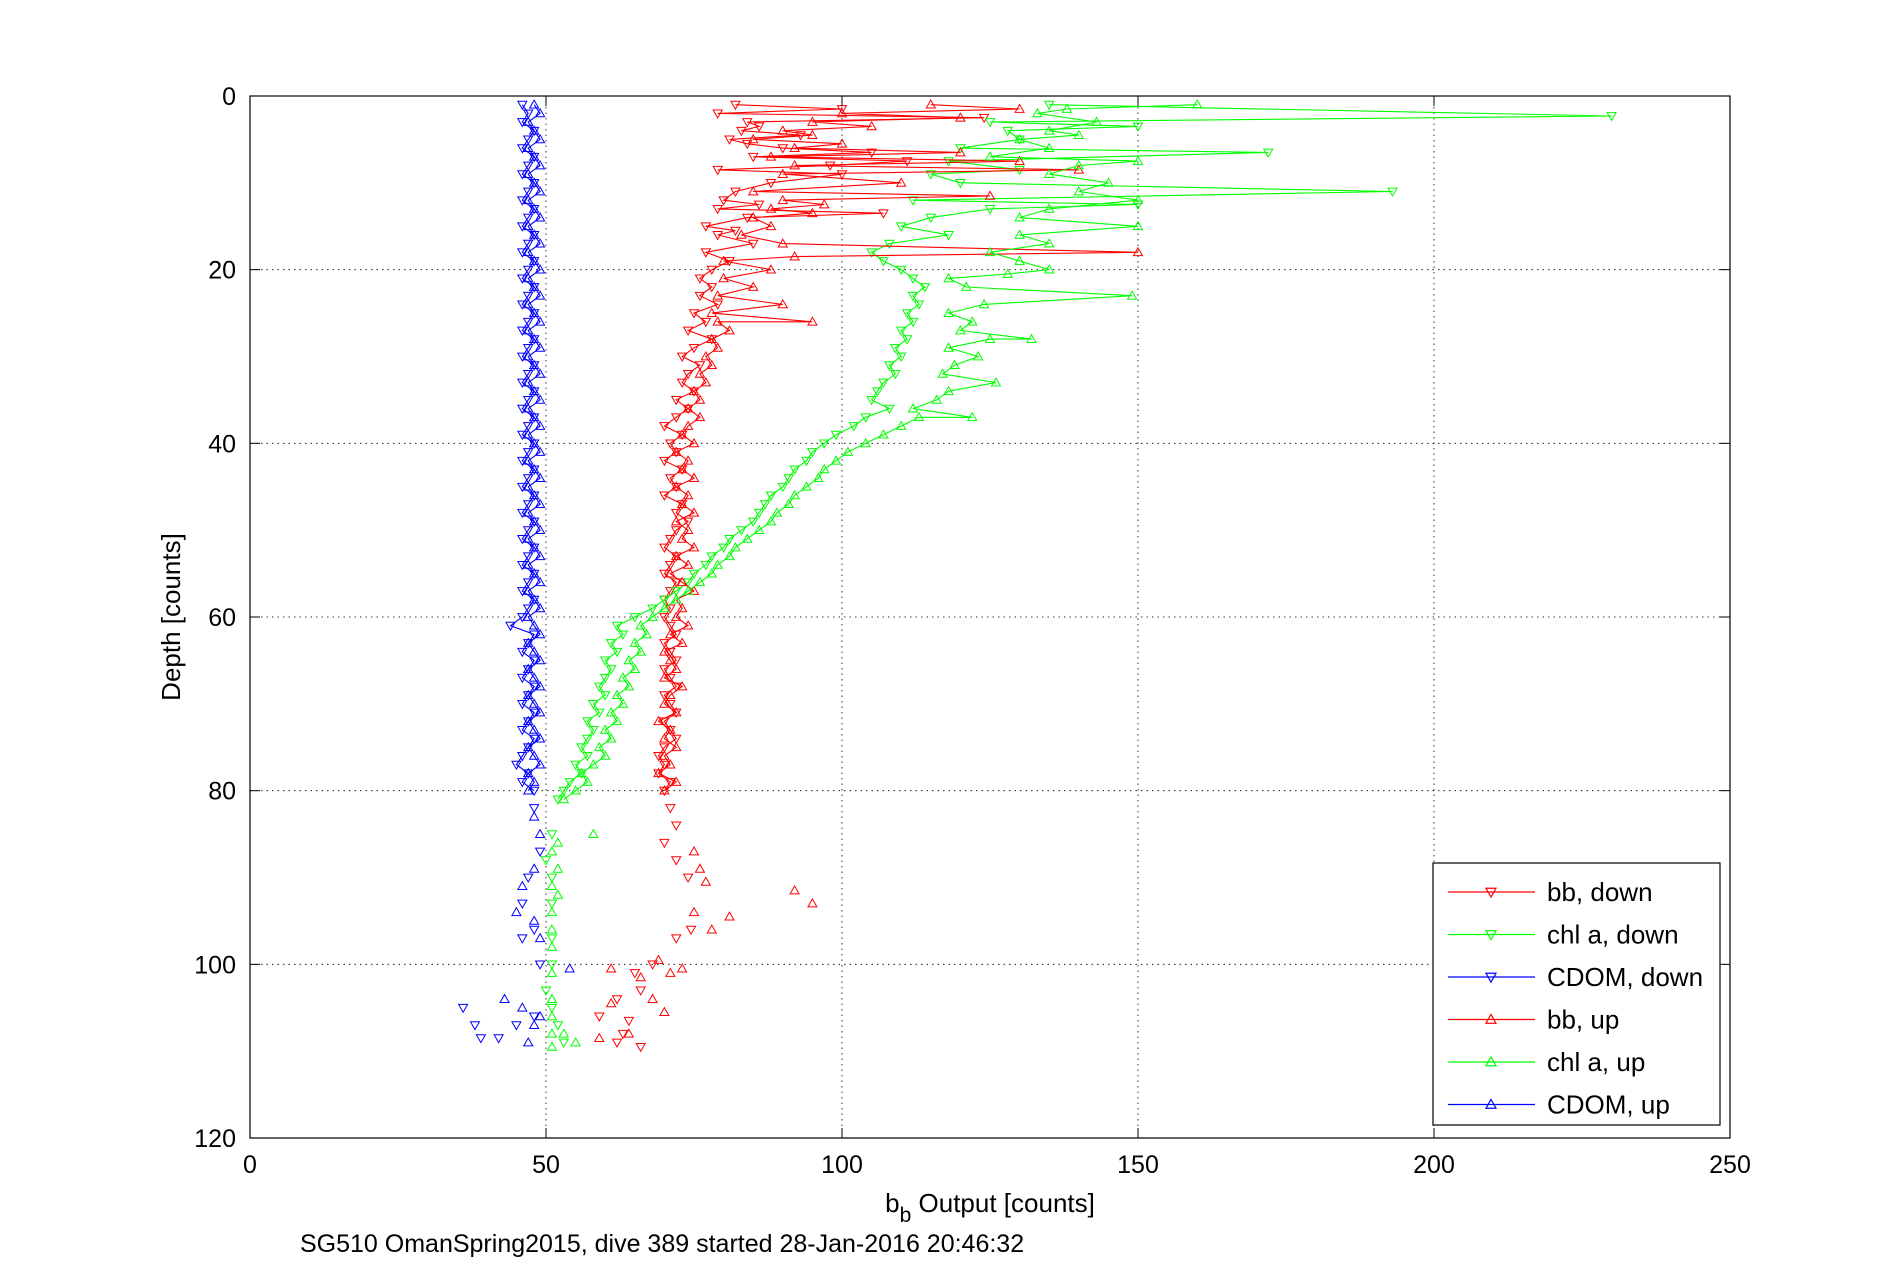 This screenshot has height=1262, width=1891. I want to click on x-tick-label: 150, so click(1138, 1165).